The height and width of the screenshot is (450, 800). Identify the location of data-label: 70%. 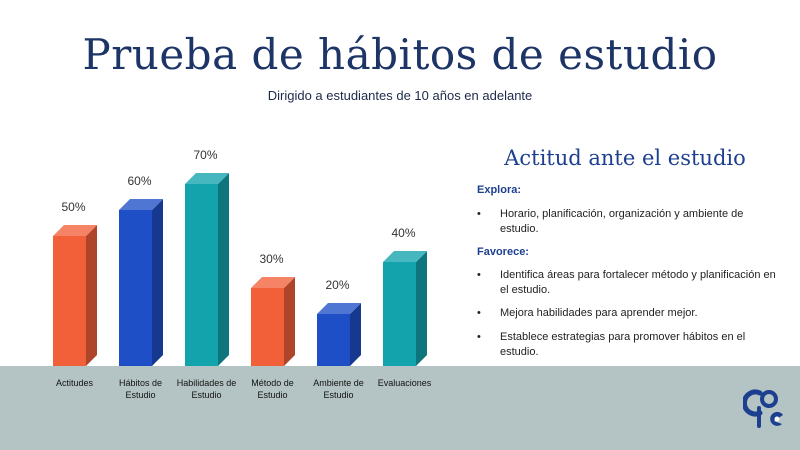
(205, 155).